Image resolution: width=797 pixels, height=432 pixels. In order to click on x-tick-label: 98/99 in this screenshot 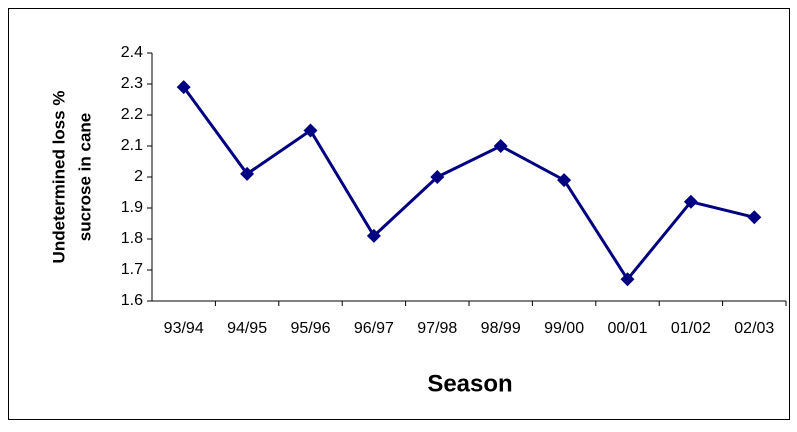, I will do `click(501, 328)`.